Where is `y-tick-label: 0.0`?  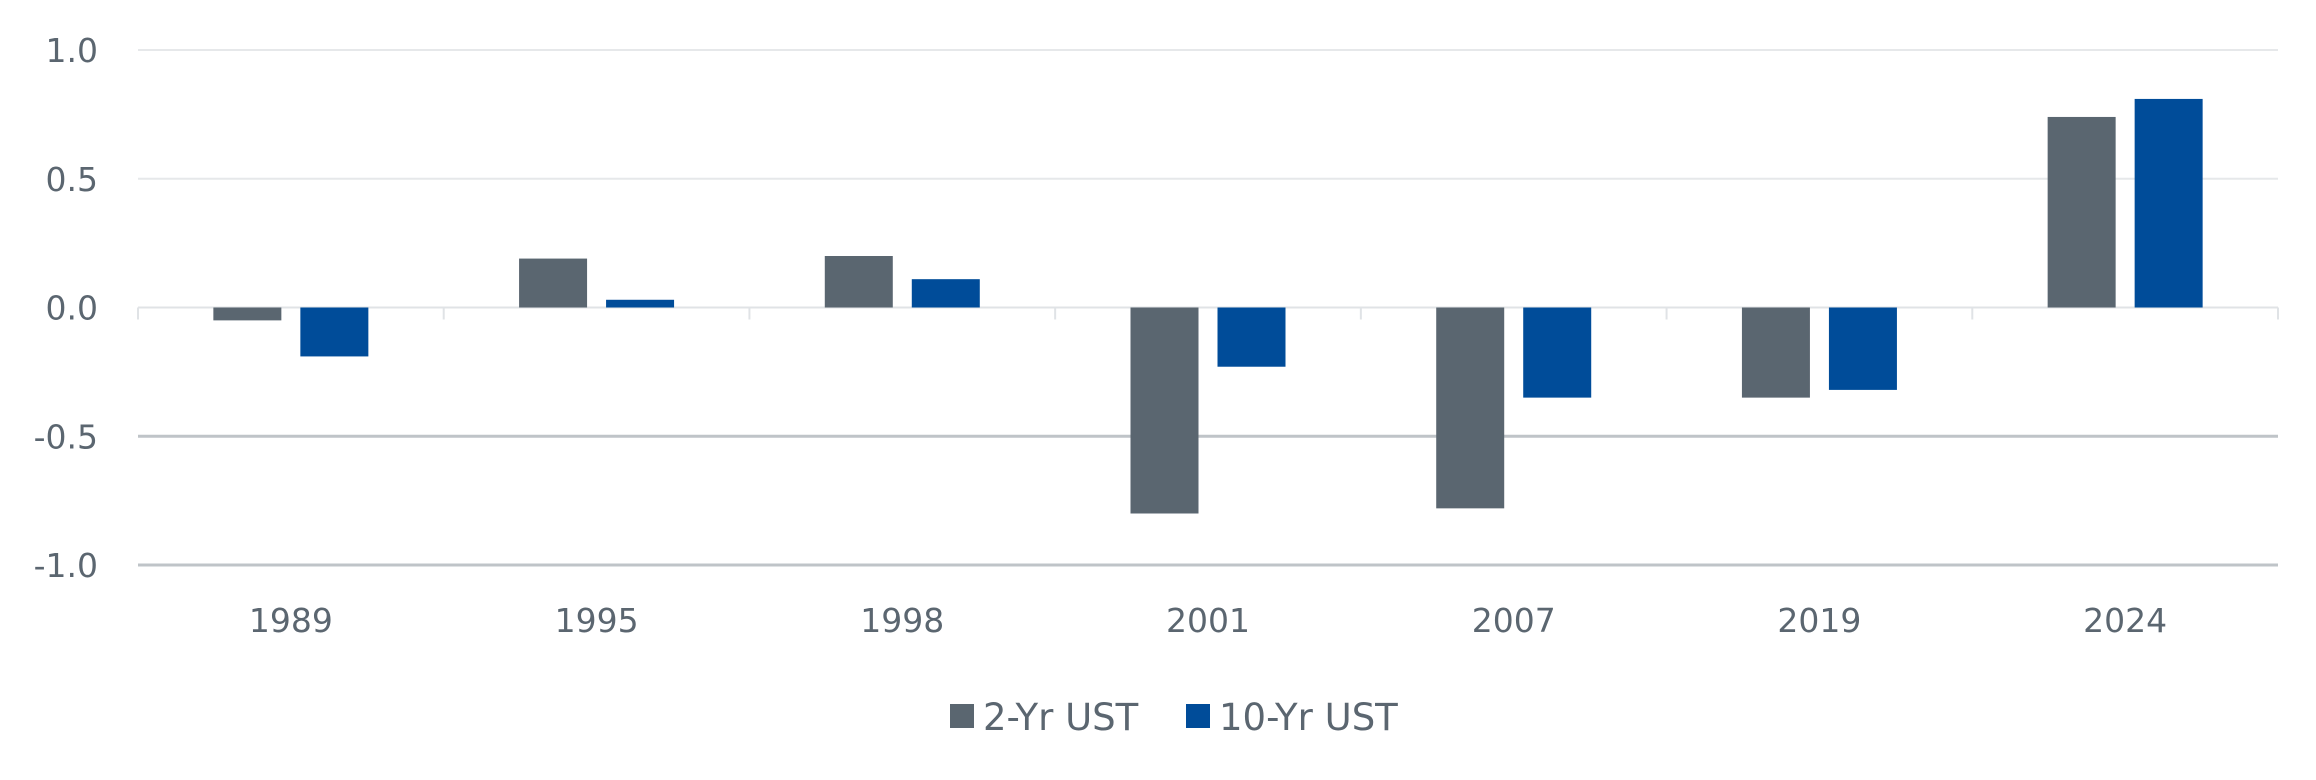 y-tick-label: 0.0 is located at coordinates (72, 308).